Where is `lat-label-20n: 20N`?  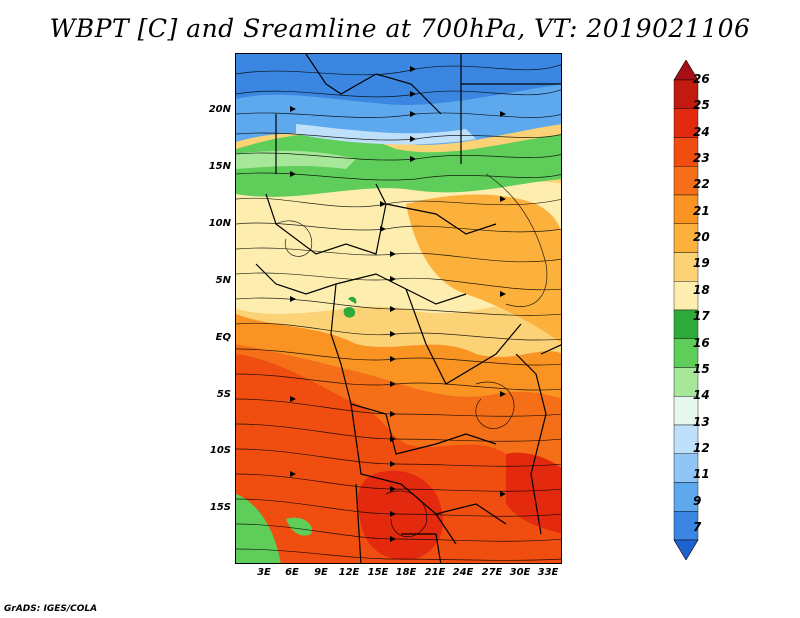 lat-label-20n: 20N is located at coordinates (219, 109).